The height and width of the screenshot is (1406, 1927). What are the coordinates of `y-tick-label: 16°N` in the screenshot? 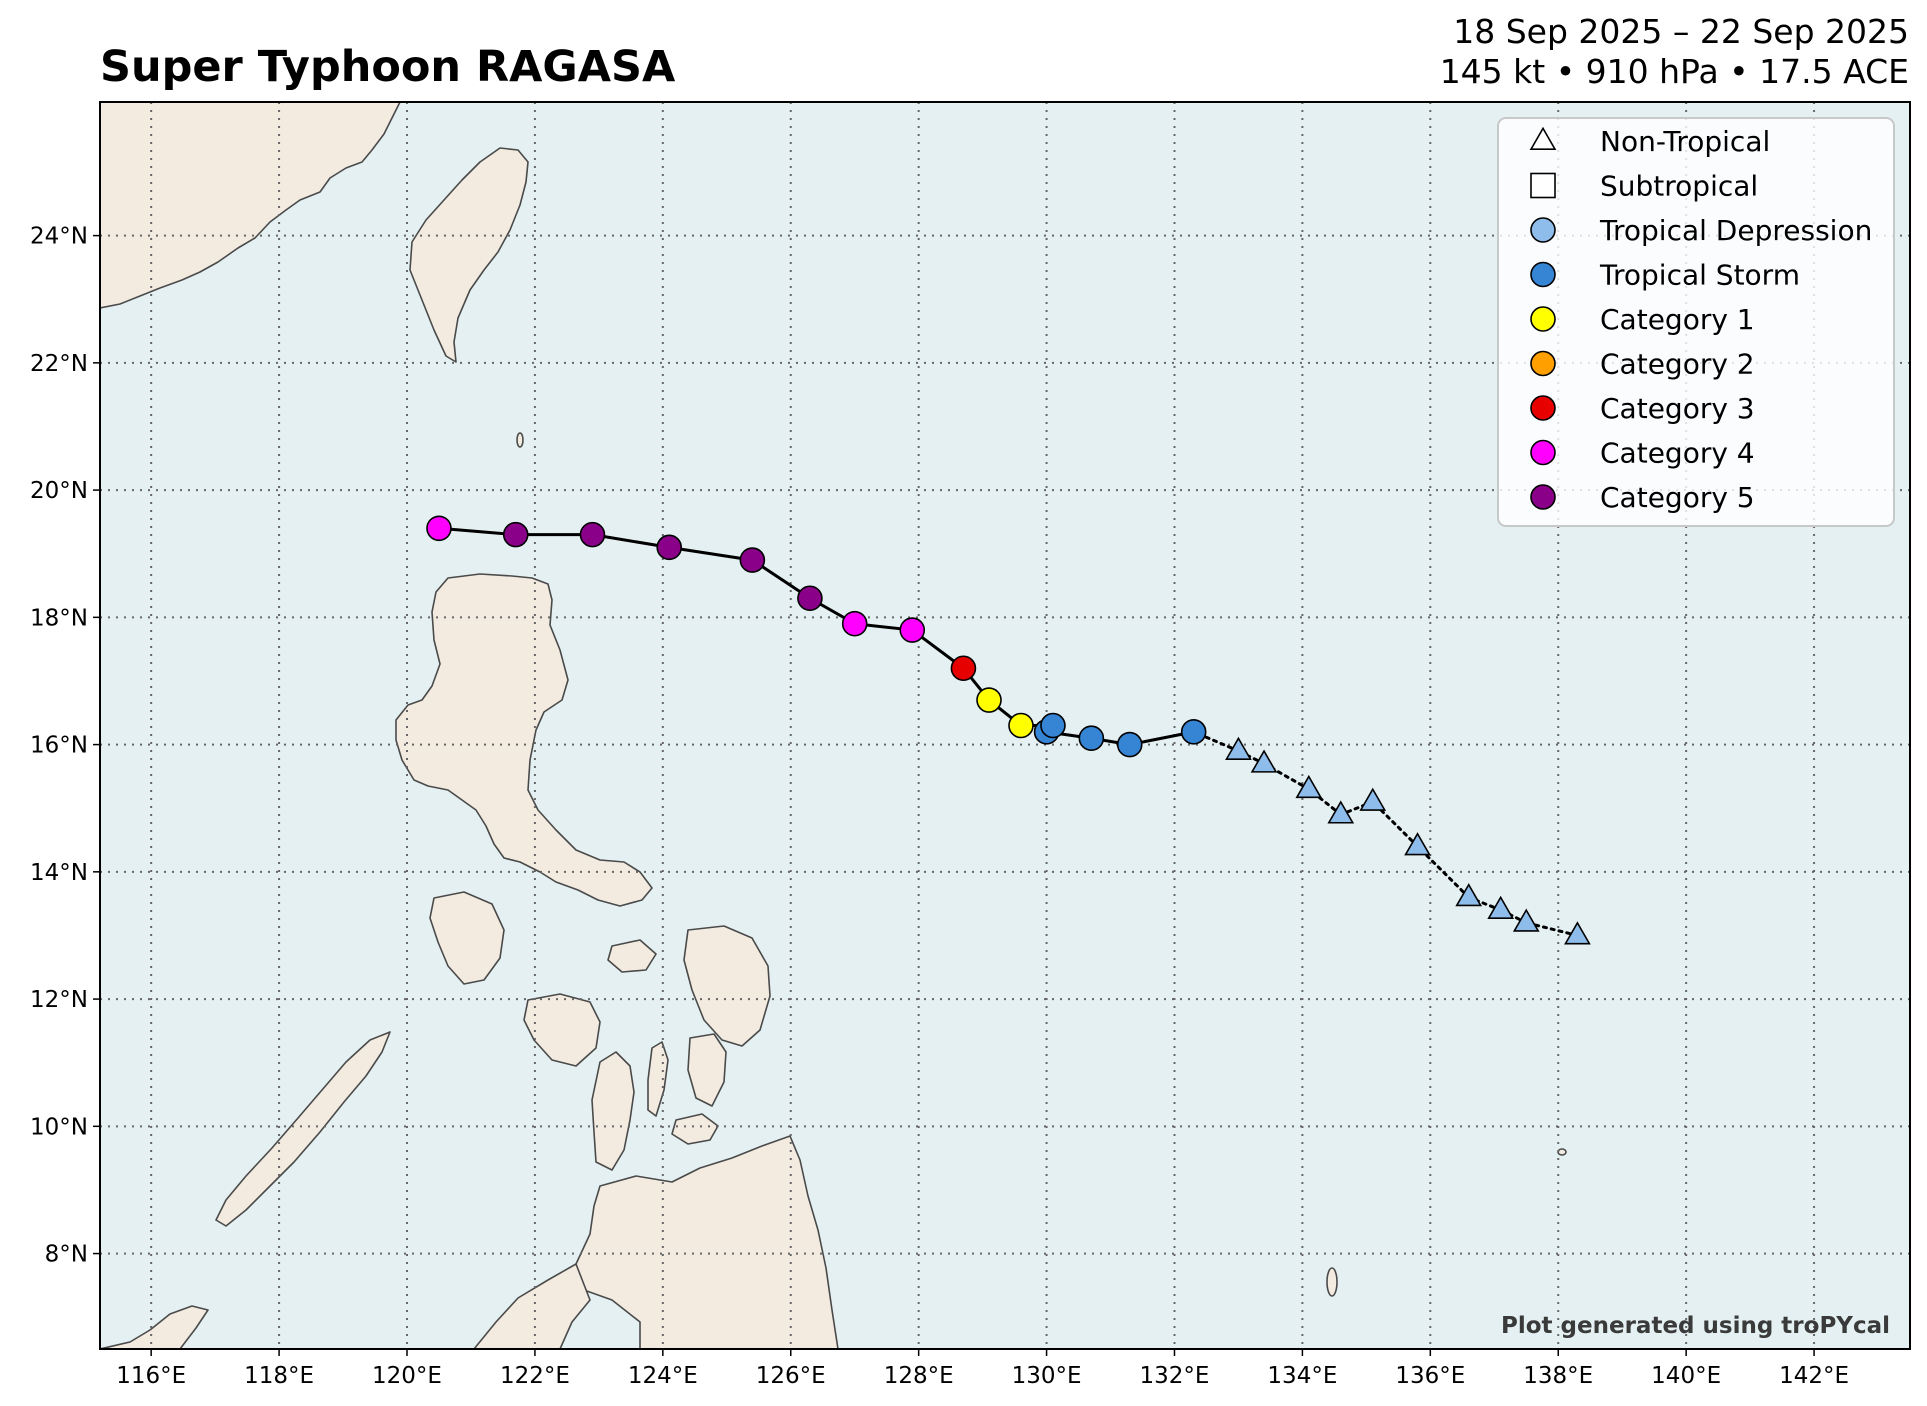 It's located at (59, 746).